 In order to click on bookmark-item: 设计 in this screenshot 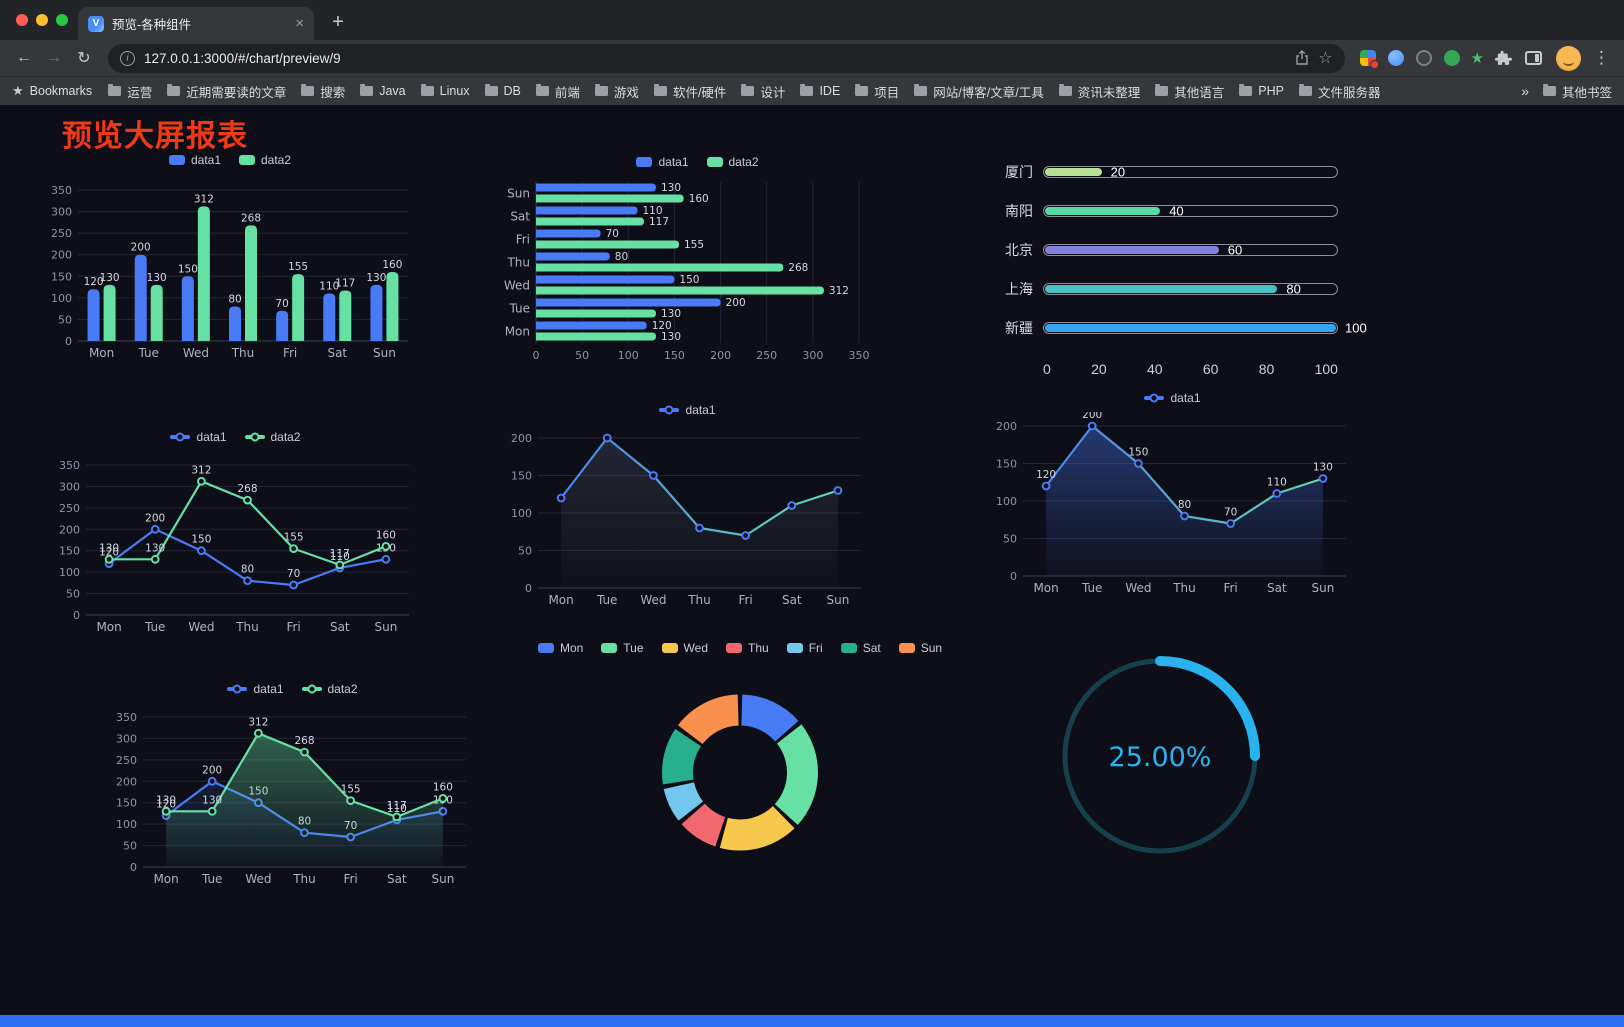, I will do `click(763, 91)`.